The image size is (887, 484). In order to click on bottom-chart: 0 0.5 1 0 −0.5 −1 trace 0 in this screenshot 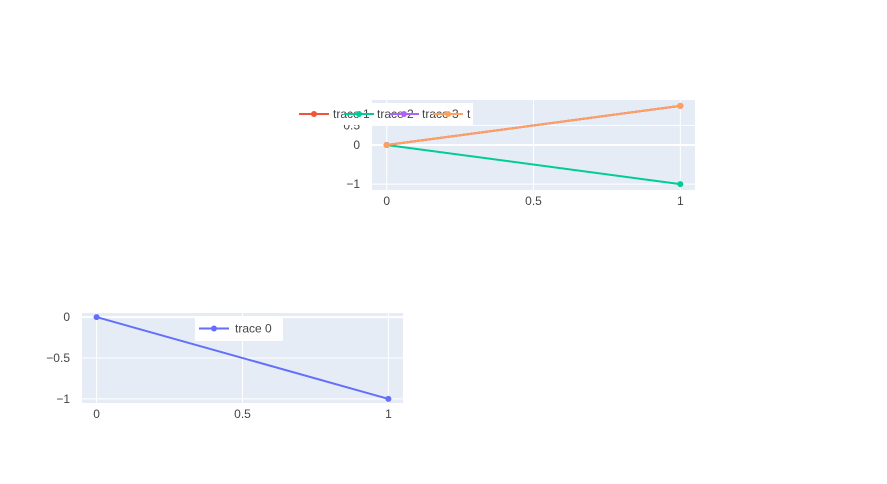, I will do `click(224, 365)`.